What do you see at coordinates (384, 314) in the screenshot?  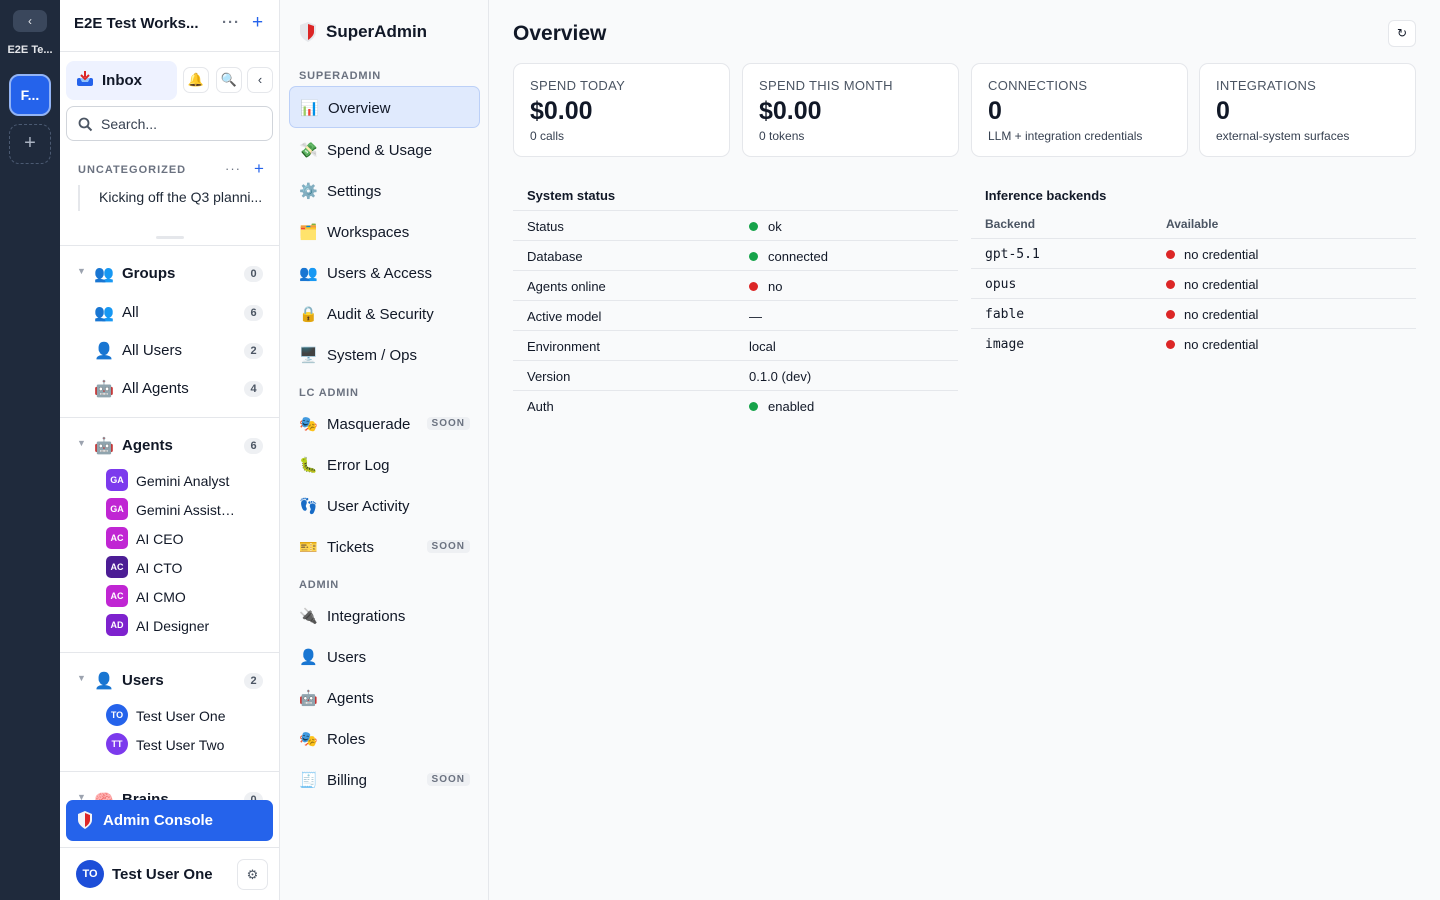 I see `nav-audit-security: 🔒 Audit & Security` at bounding box center [384, 314].